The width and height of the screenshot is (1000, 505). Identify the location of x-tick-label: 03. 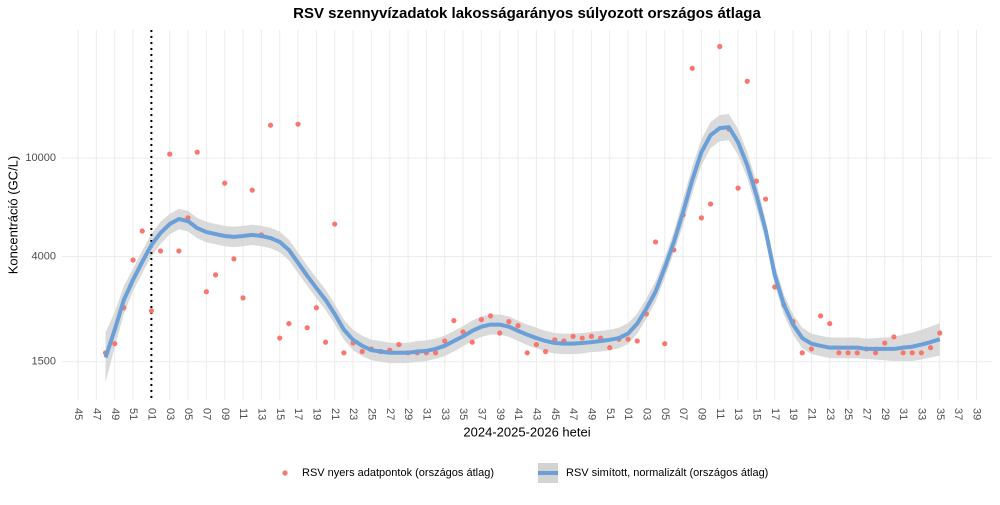
(646, 414).